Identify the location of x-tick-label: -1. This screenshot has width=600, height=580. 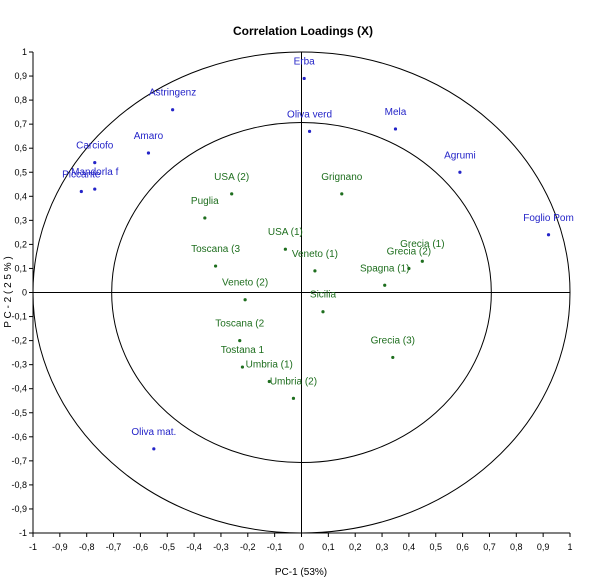
(33, 547).